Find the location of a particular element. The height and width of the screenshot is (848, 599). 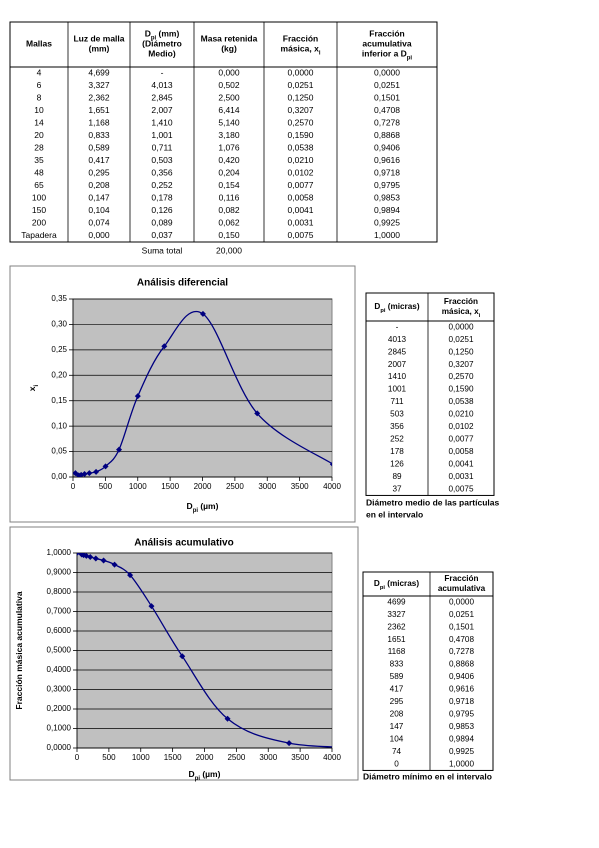

table-cell: 150 is located at coordinates (39, 210).